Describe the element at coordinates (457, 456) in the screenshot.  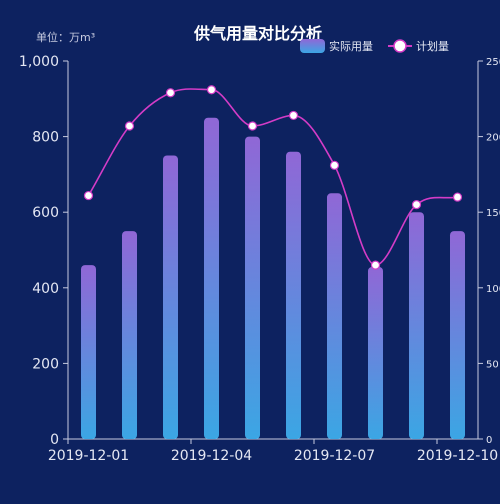
I see `x-tick-label: 2019-12-10` at that location.